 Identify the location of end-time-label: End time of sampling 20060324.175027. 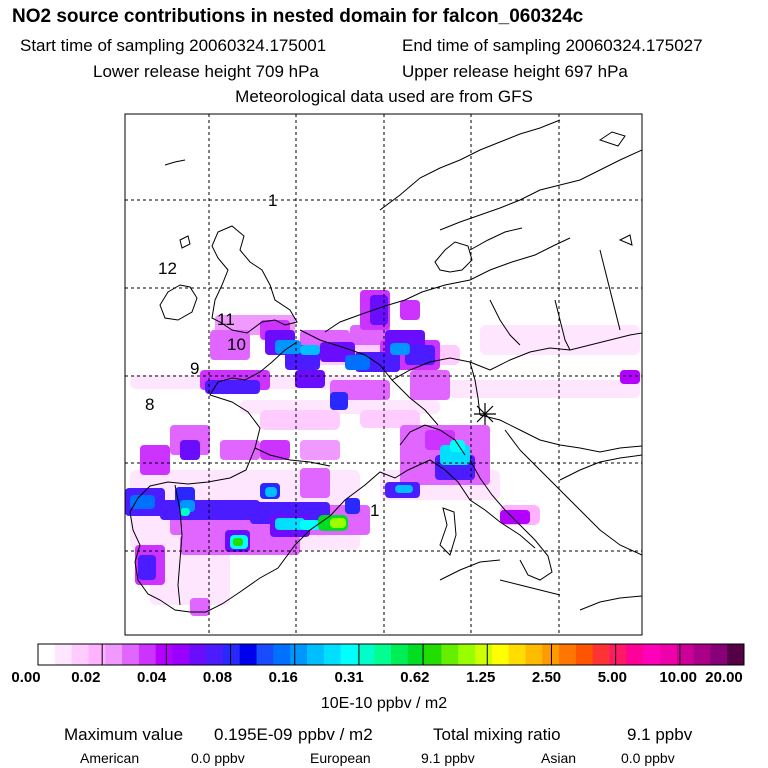
(552, 45).